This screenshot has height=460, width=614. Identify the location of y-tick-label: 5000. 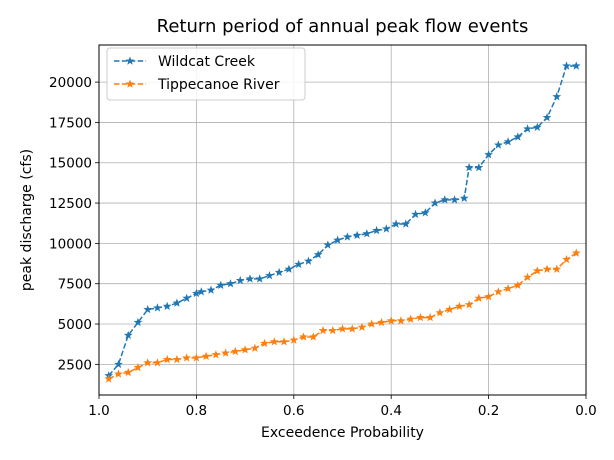
(75, 325).